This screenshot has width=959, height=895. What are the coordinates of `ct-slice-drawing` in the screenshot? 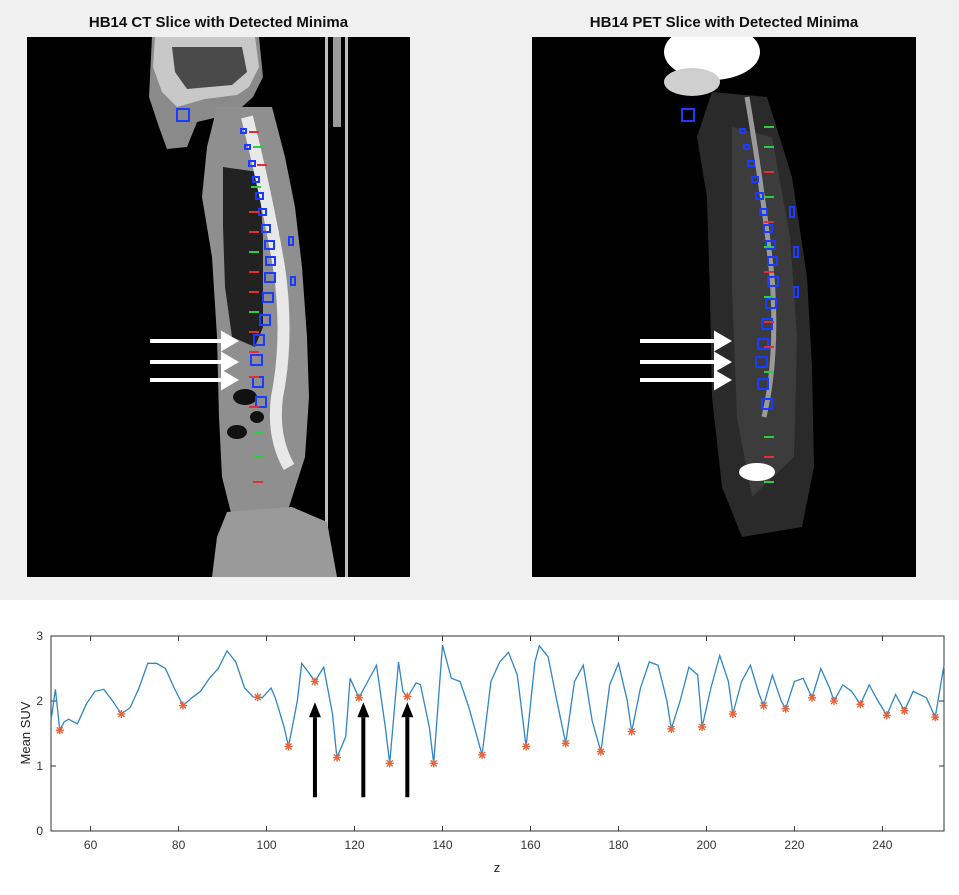 It's located at (248, 307).